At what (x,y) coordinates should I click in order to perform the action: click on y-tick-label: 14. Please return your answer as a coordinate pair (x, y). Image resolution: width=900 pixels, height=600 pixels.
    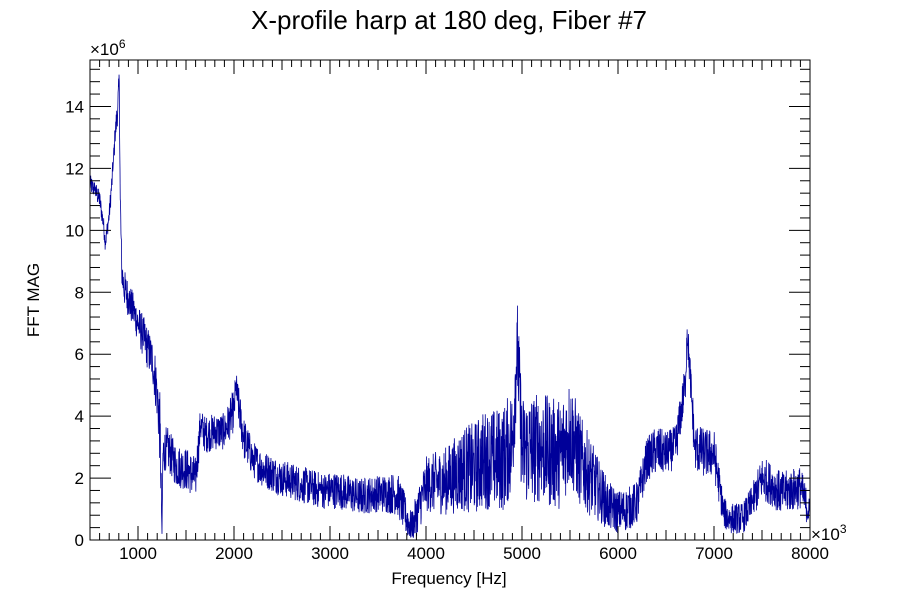
    Looking at the image, I should click on (74, 106).